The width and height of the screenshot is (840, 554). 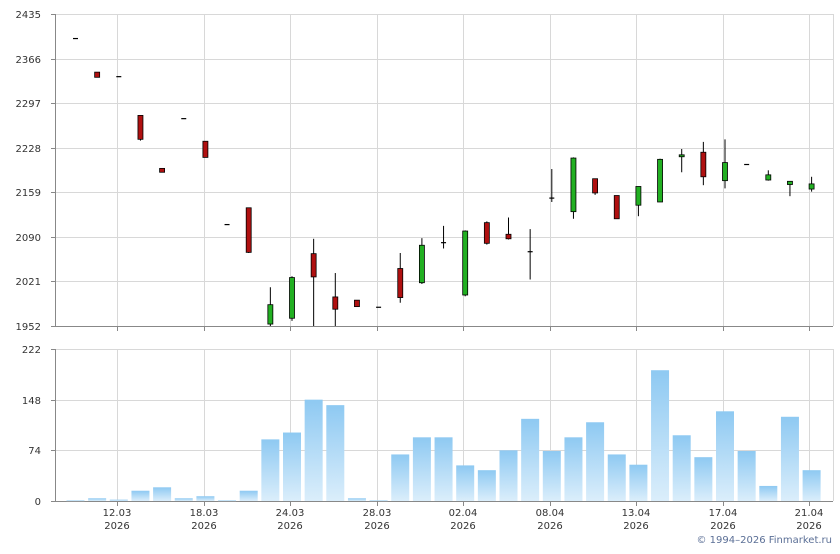 I want to click on price-y-tick-label: 2228, so click(x=28, y=149).